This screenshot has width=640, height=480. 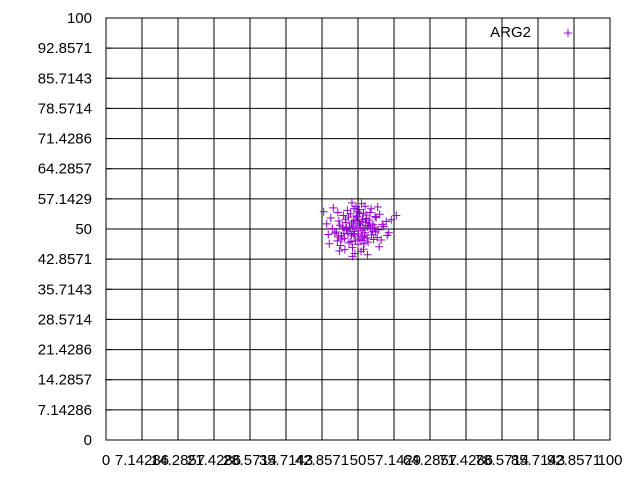 What do you see at coordinates (510, 32) in the screenshot?
I see `legend-label: ARG2` at bounding box center [510, 32].